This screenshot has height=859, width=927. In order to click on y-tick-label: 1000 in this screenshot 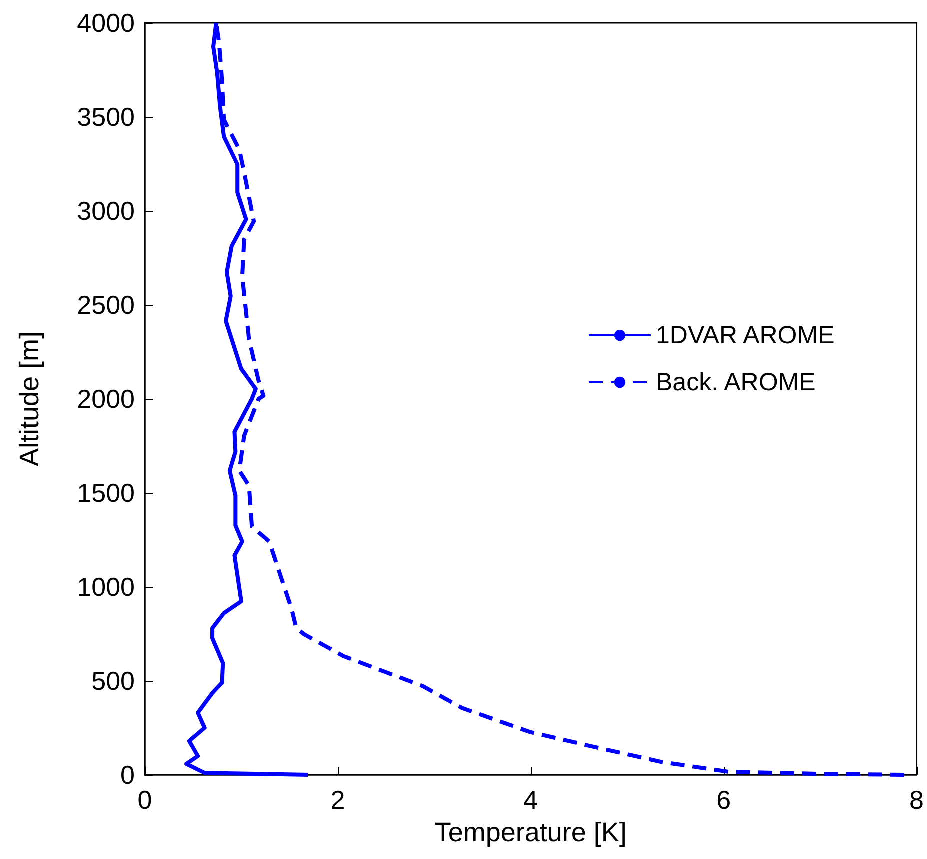, I will do `click(106, 587)`.